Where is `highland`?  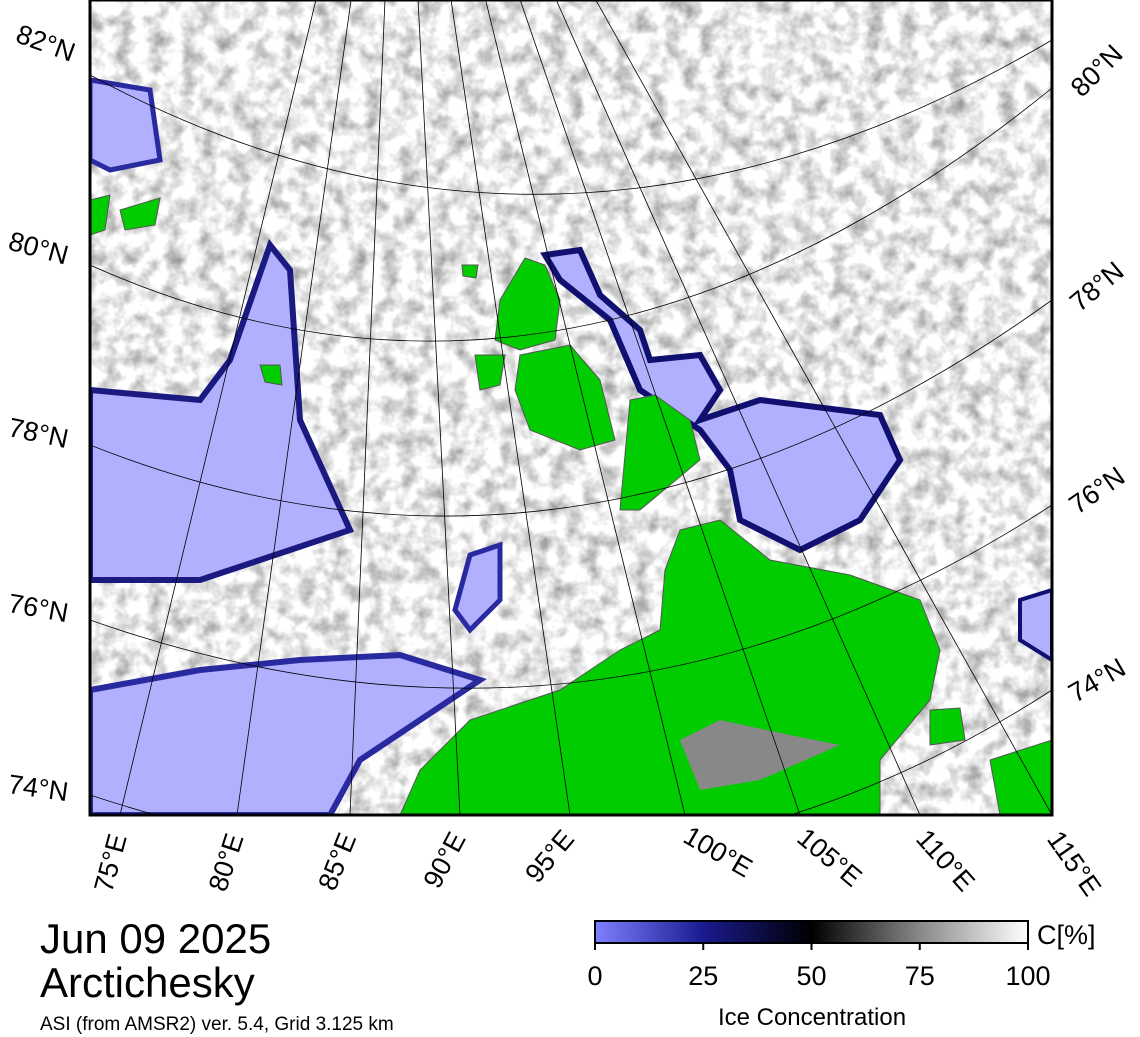
highland is located at coordinates (760, 755).